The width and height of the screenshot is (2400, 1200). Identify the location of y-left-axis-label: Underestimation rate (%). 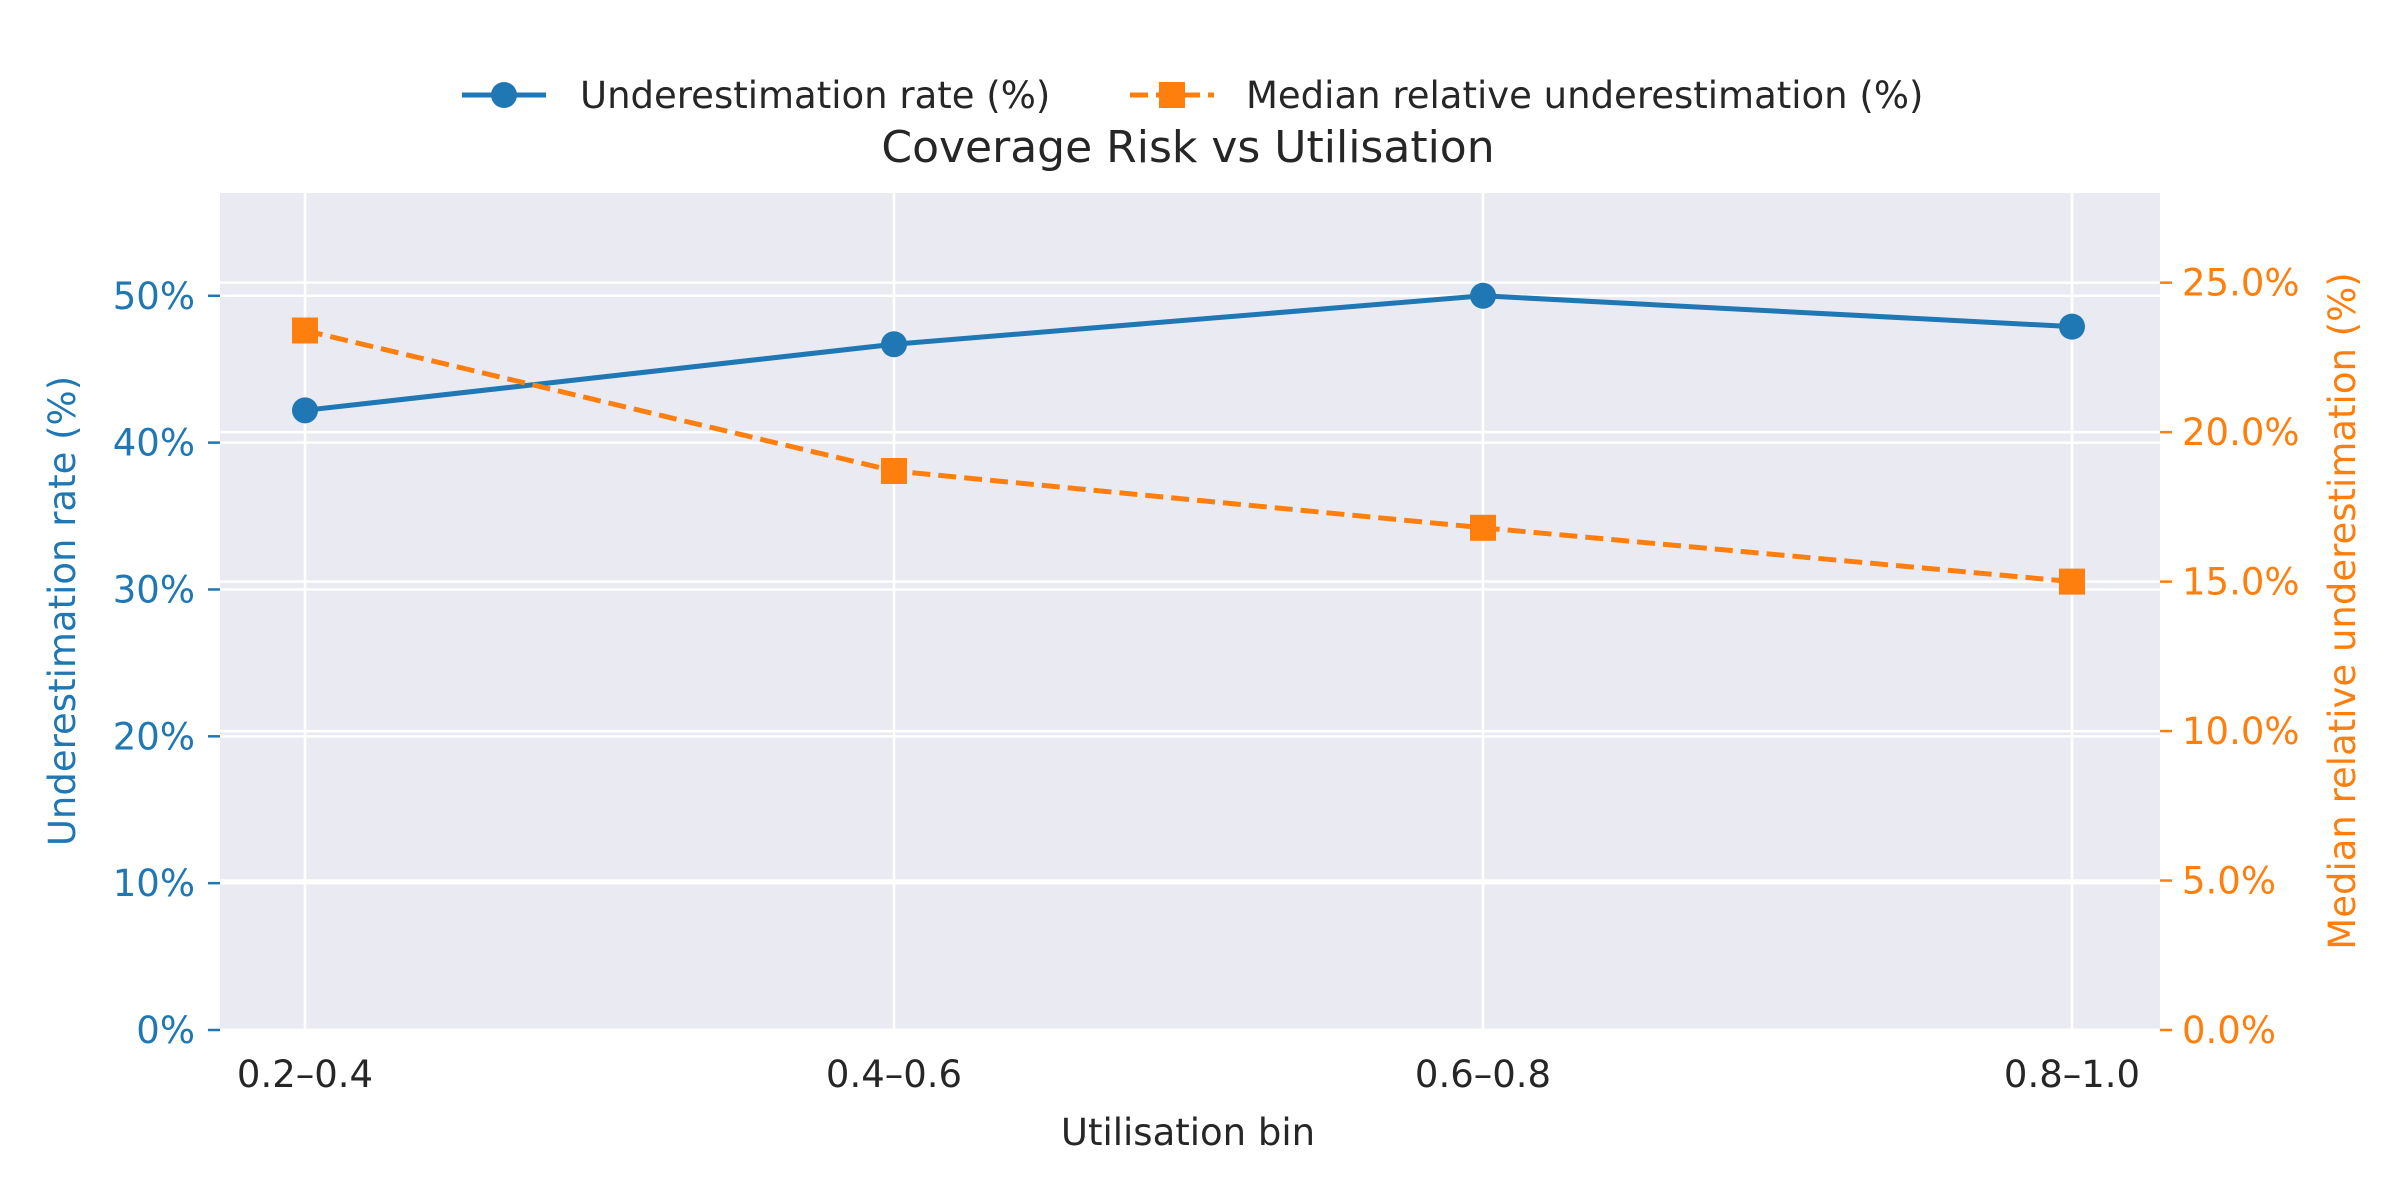
(62, 611).